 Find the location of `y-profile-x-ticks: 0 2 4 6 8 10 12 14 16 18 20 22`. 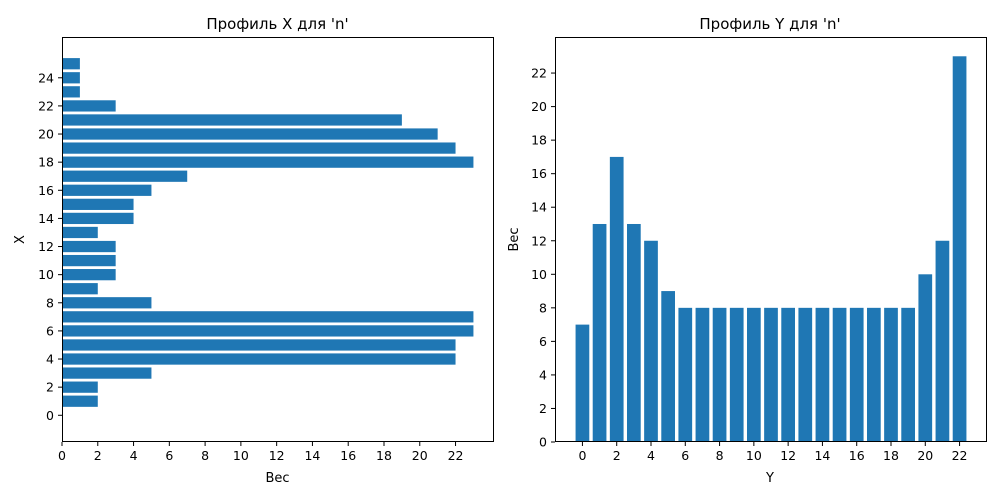

y-profile-x-ticks: 0 2 4 6 8 10 12 14 16 18 20 22 is located at coordinates (773, 452).